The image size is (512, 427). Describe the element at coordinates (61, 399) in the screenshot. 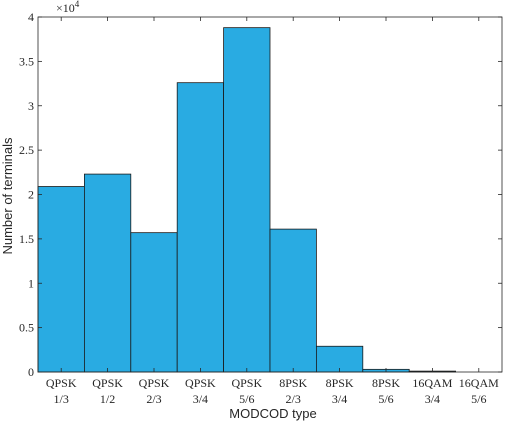

I see `x-tick-label-line2: 1/3` at that location.